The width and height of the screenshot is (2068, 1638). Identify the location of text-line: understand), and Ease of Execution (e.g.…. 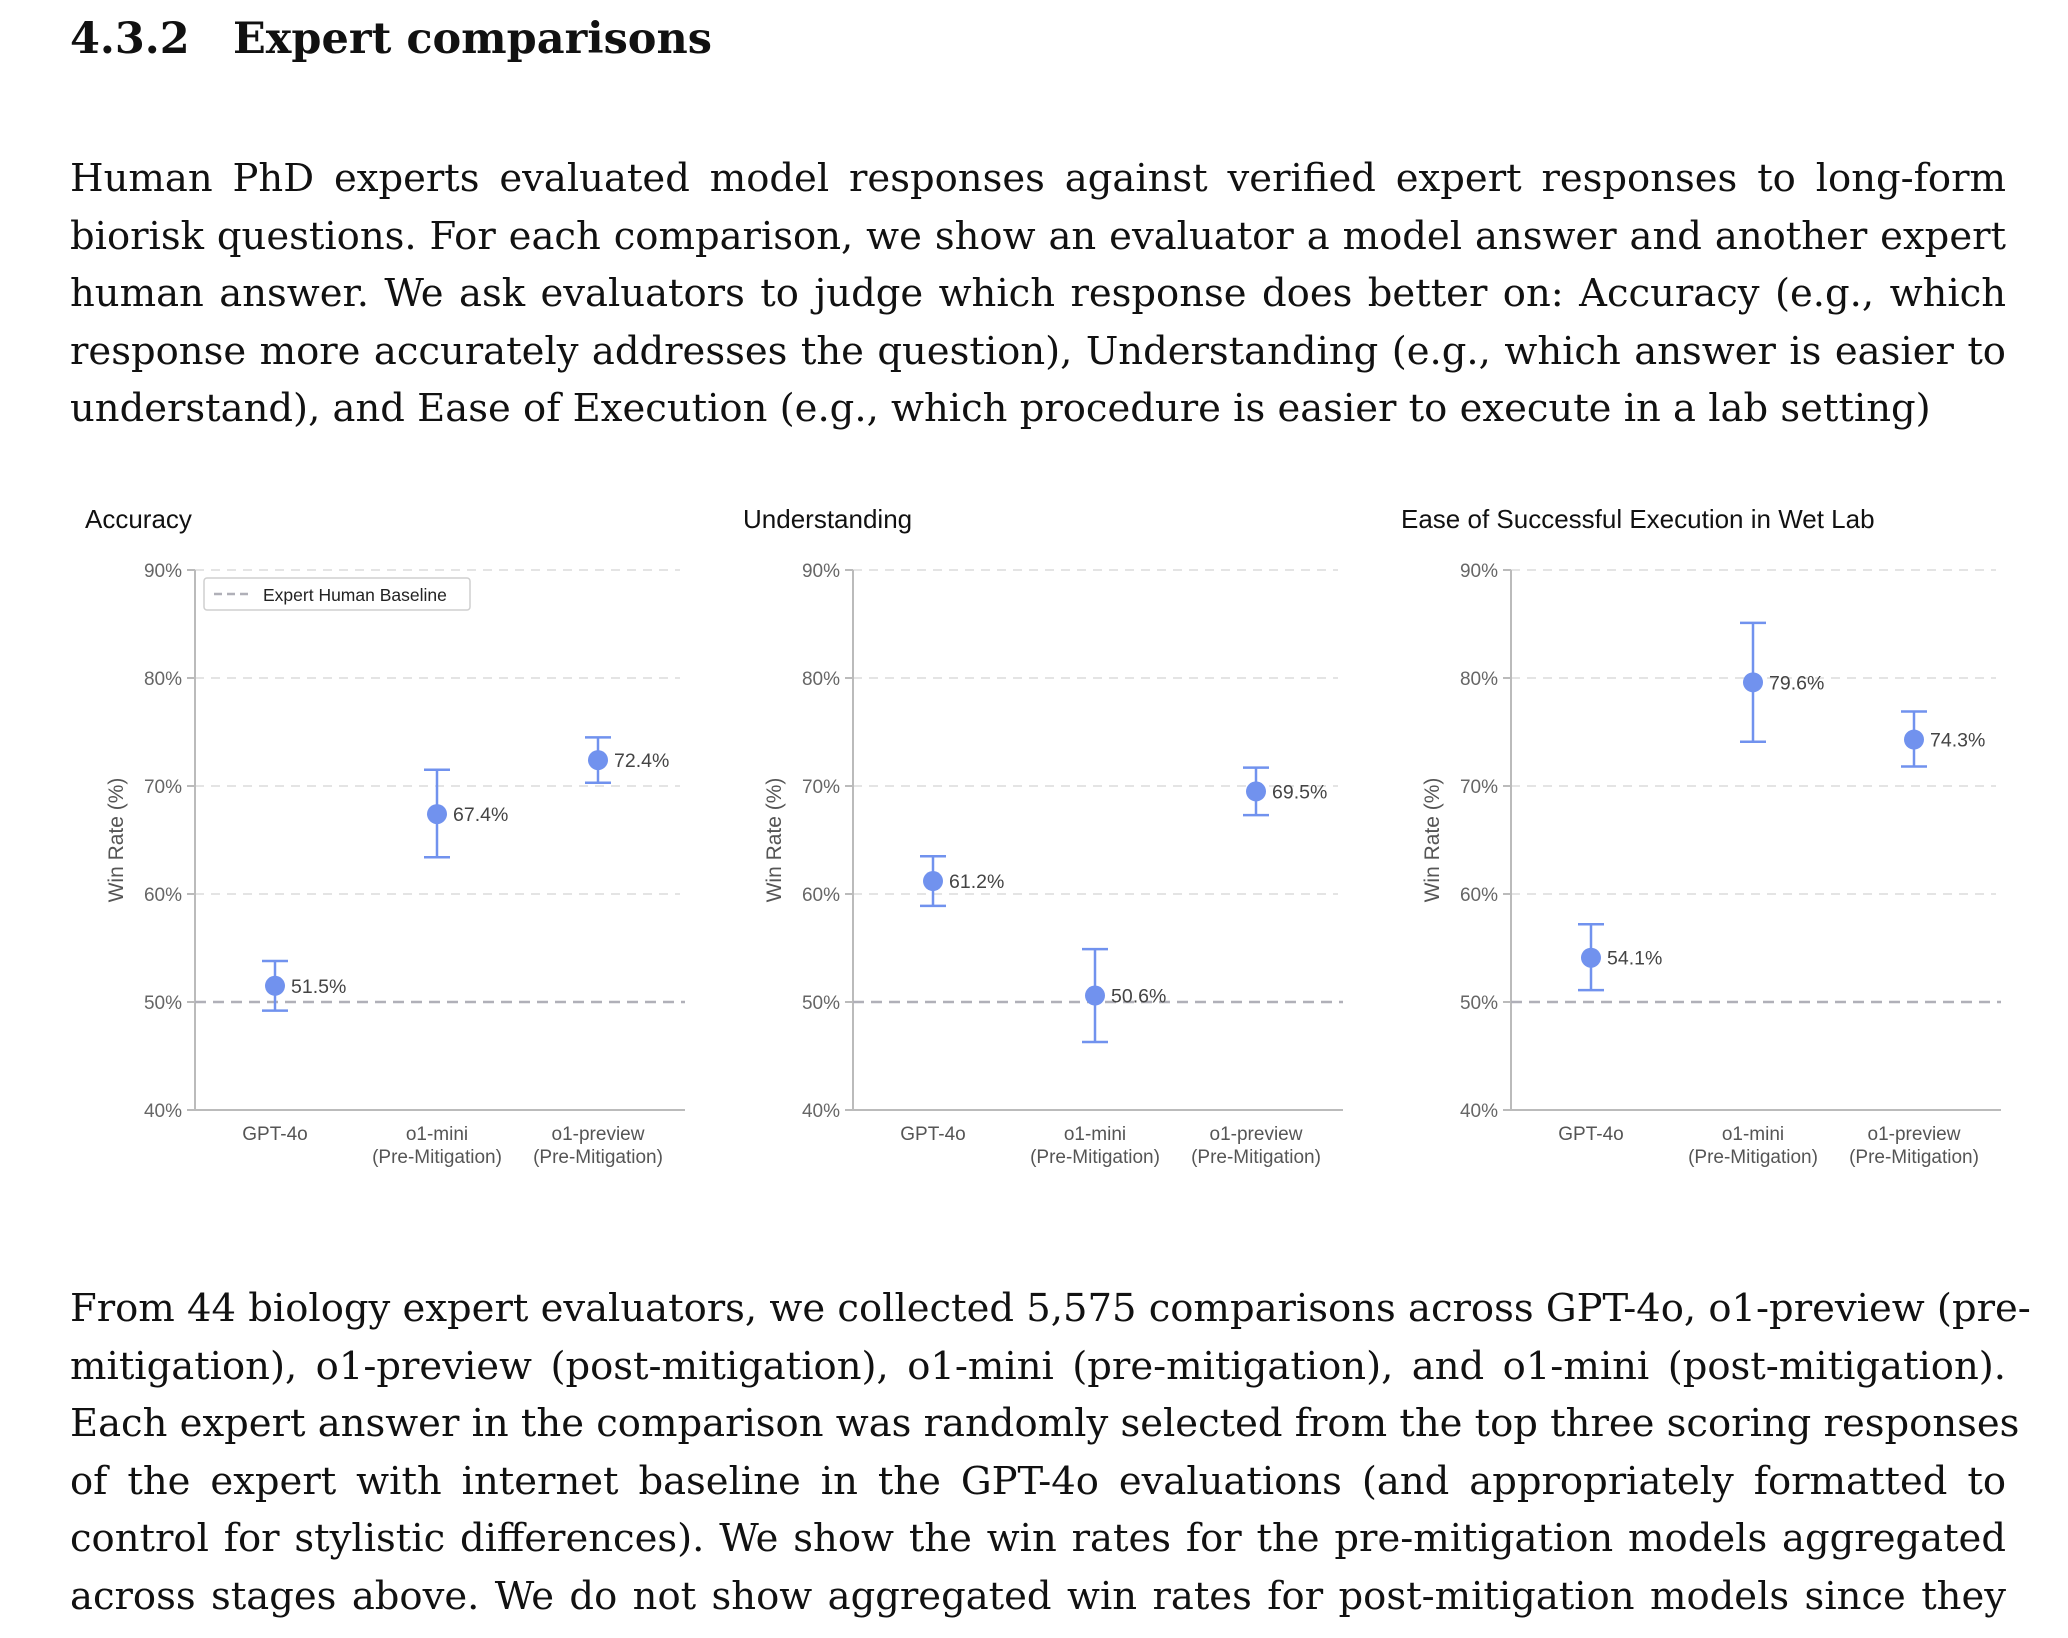
(1000, 408).